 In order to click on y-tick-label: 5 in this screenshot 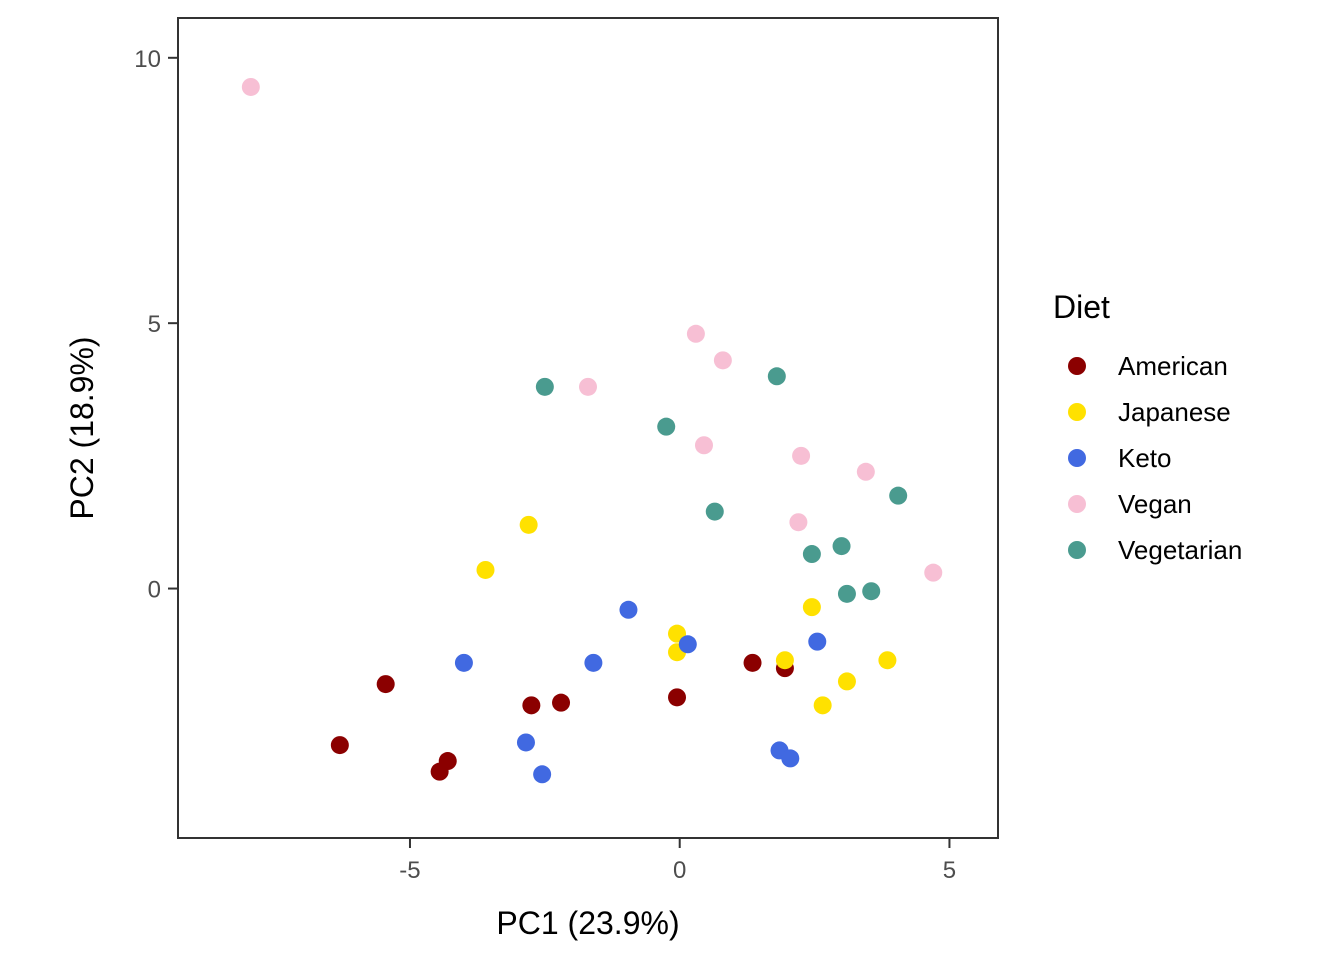, I will do `click(154, 324)`.